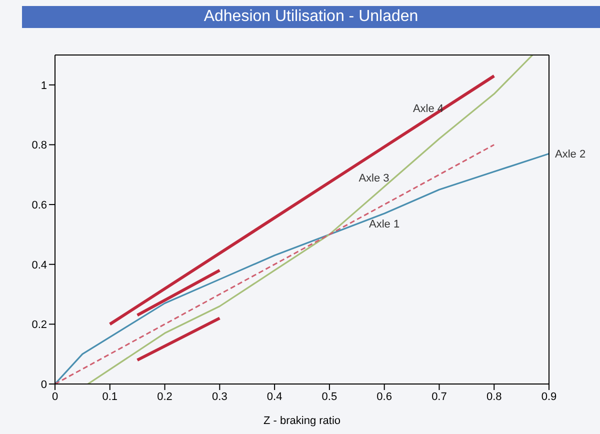 This screenshot has height=434, width=600. What do you see at coordinates (220, 396) in the screenshot?
I see `x-tick-label: 0.3` at bounding box center [220, 396].